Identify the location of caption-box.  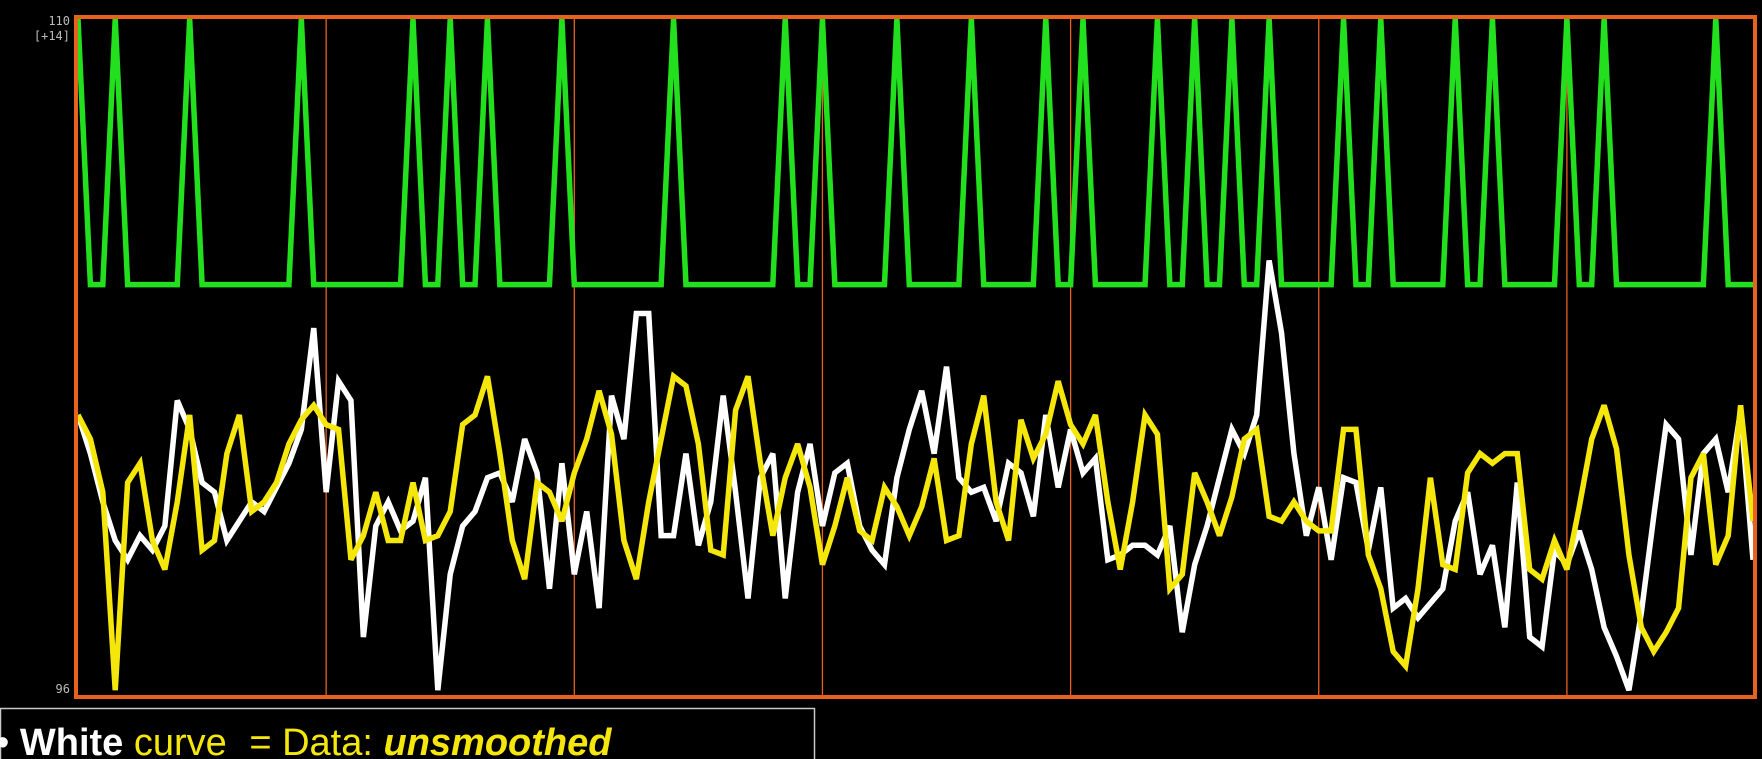
(408, 733).